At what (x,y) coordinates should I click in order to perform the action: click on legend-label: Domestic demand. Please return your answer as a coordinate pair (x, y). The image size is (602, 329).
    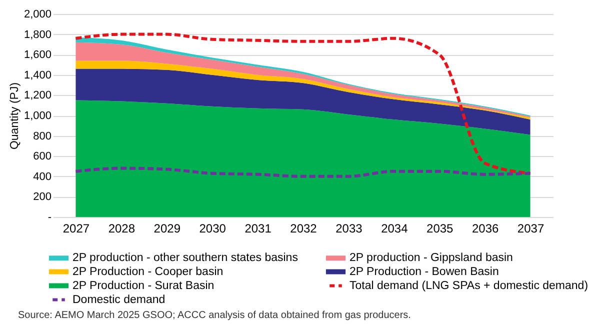
    Looking at the image, I should click on (119, 300).